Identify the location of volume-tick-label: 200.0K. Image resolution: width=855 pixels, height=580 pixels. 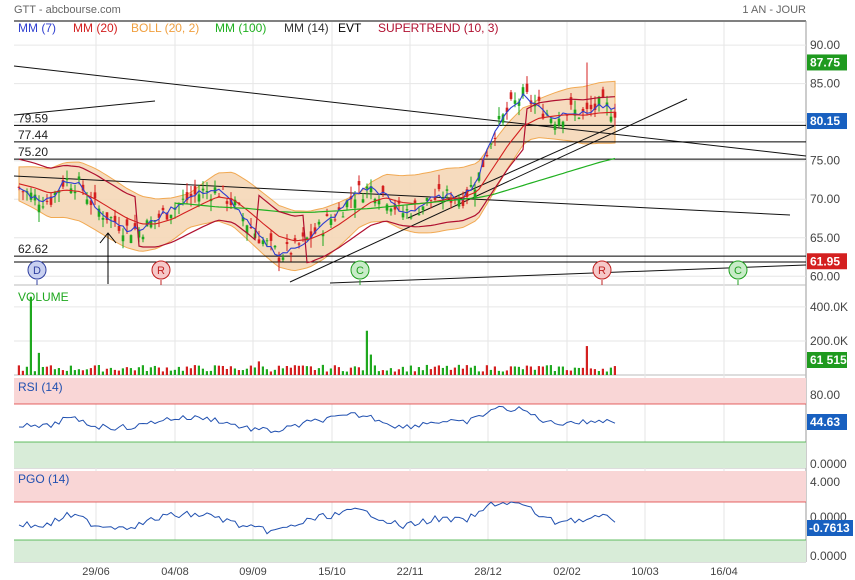
(829, 341).